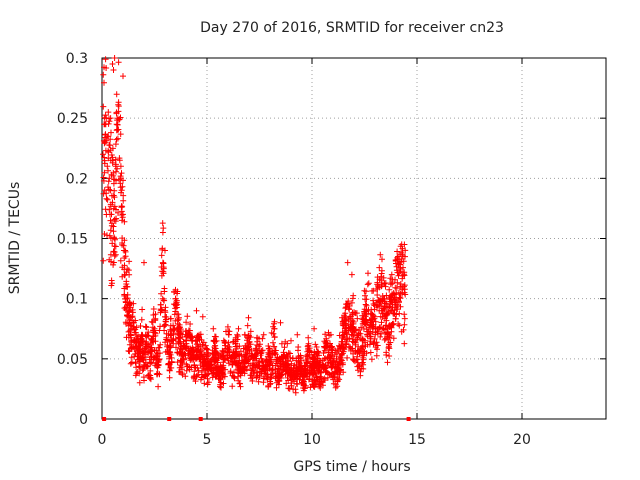  Describe the element at coordinates (72, 240) in the screenshot. I see `y-tick-label: 0.15` at that location.